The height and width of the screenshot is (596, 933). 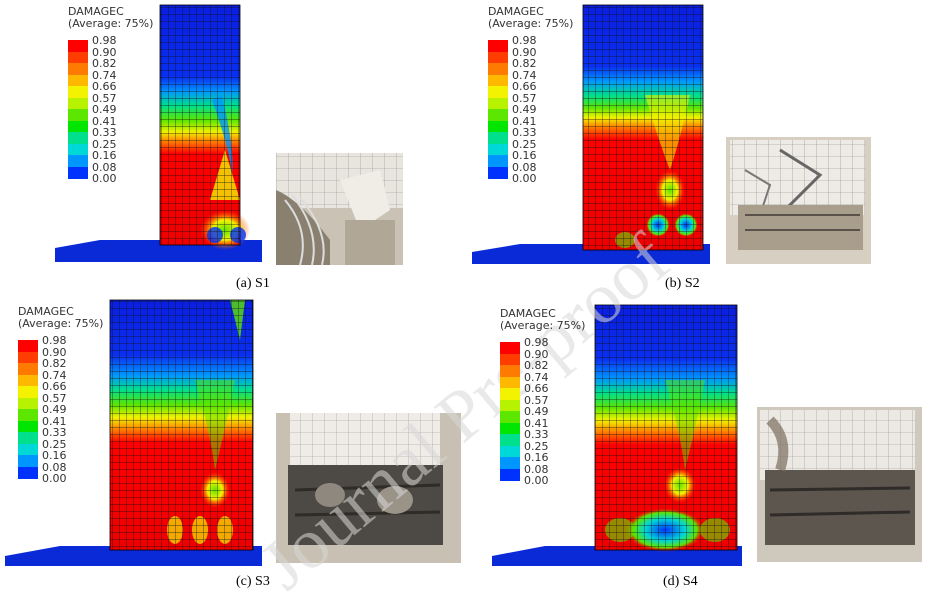 What do you see at coordinates (104, 52) in the screenshot?
I see `legend-value: 0.90` at bounding box center [104, 52].